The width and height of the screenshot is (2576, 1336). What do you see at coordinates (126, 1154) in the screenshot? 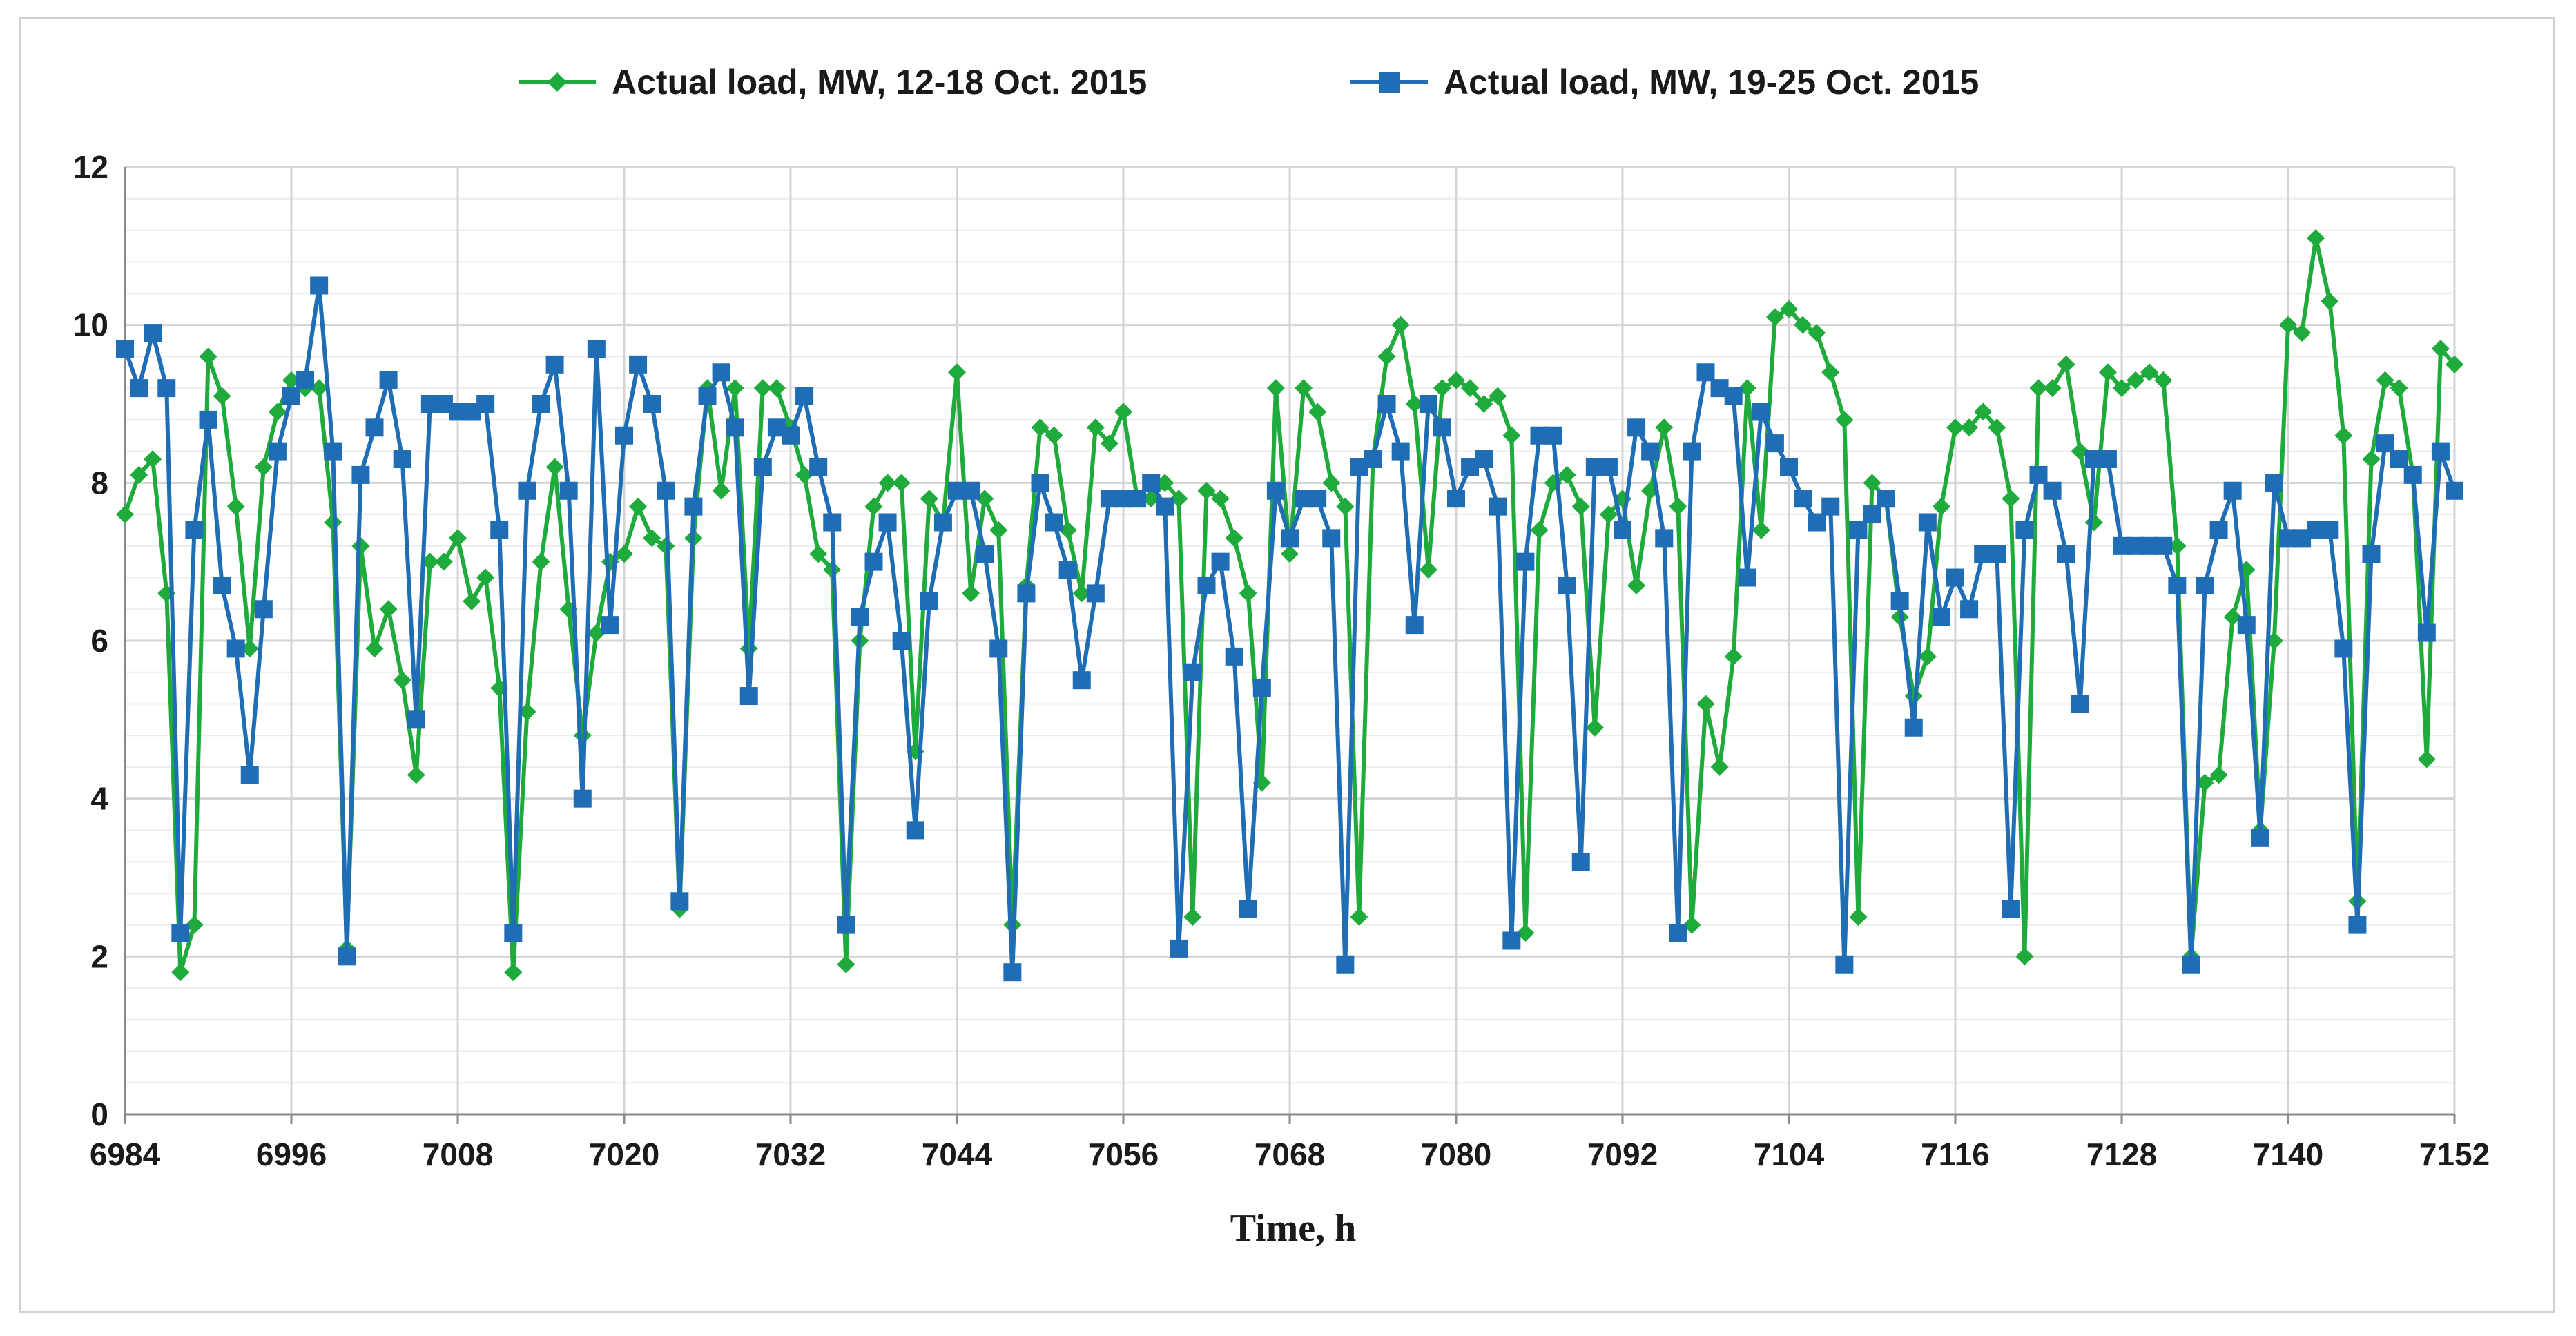
I see `x-tick-label: 6984` at bounding box center [126, 1154].